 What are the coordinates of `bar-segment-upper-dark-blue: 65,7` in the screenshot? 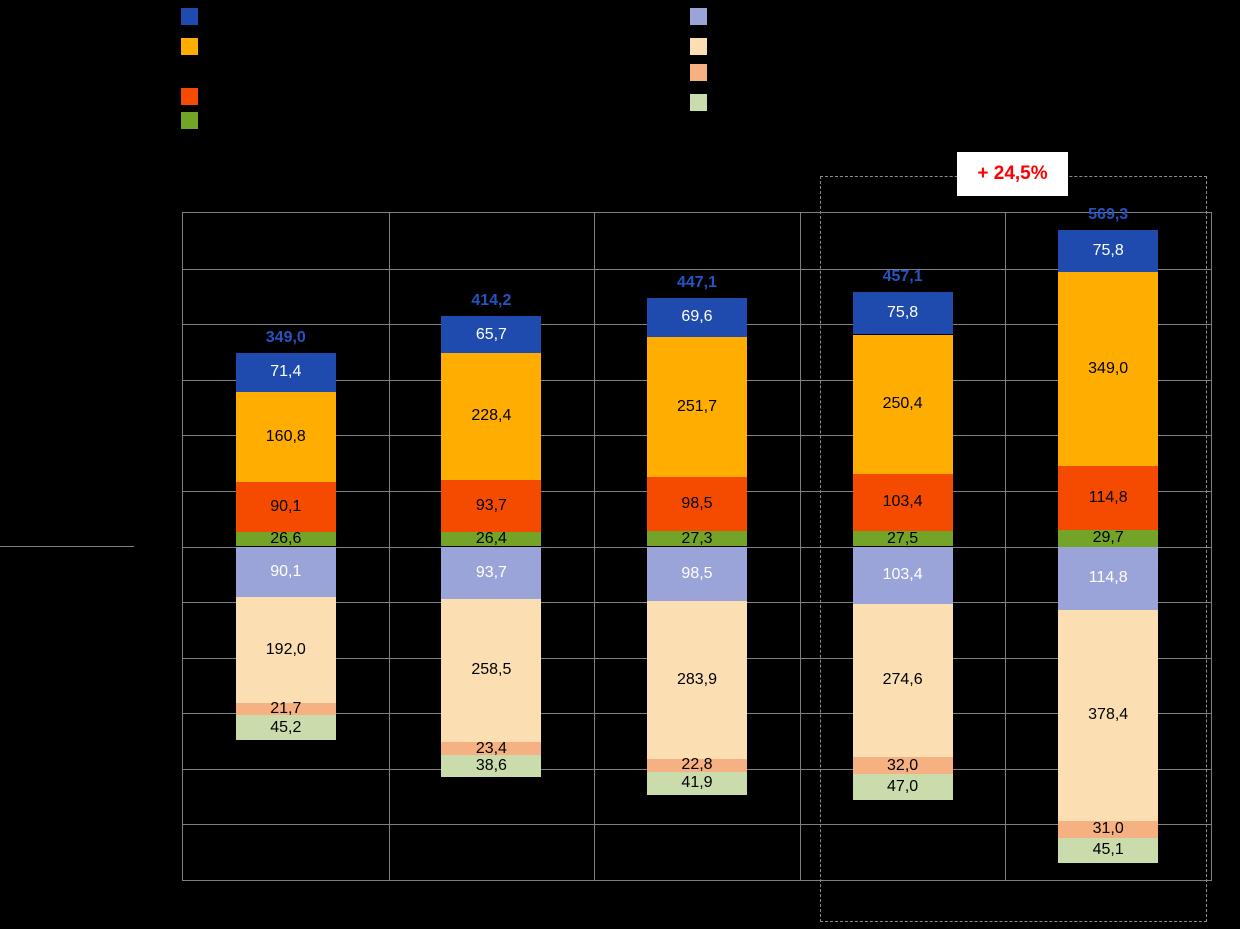 It's located at (491, 334).